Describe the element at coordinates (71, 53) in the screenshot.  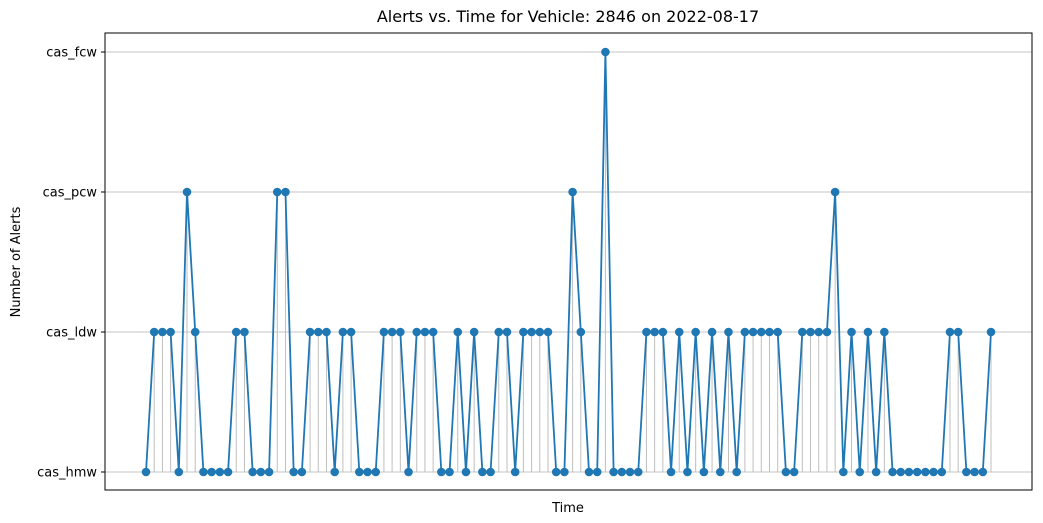
I see `y-tick-label: cas_fcw` at that location.